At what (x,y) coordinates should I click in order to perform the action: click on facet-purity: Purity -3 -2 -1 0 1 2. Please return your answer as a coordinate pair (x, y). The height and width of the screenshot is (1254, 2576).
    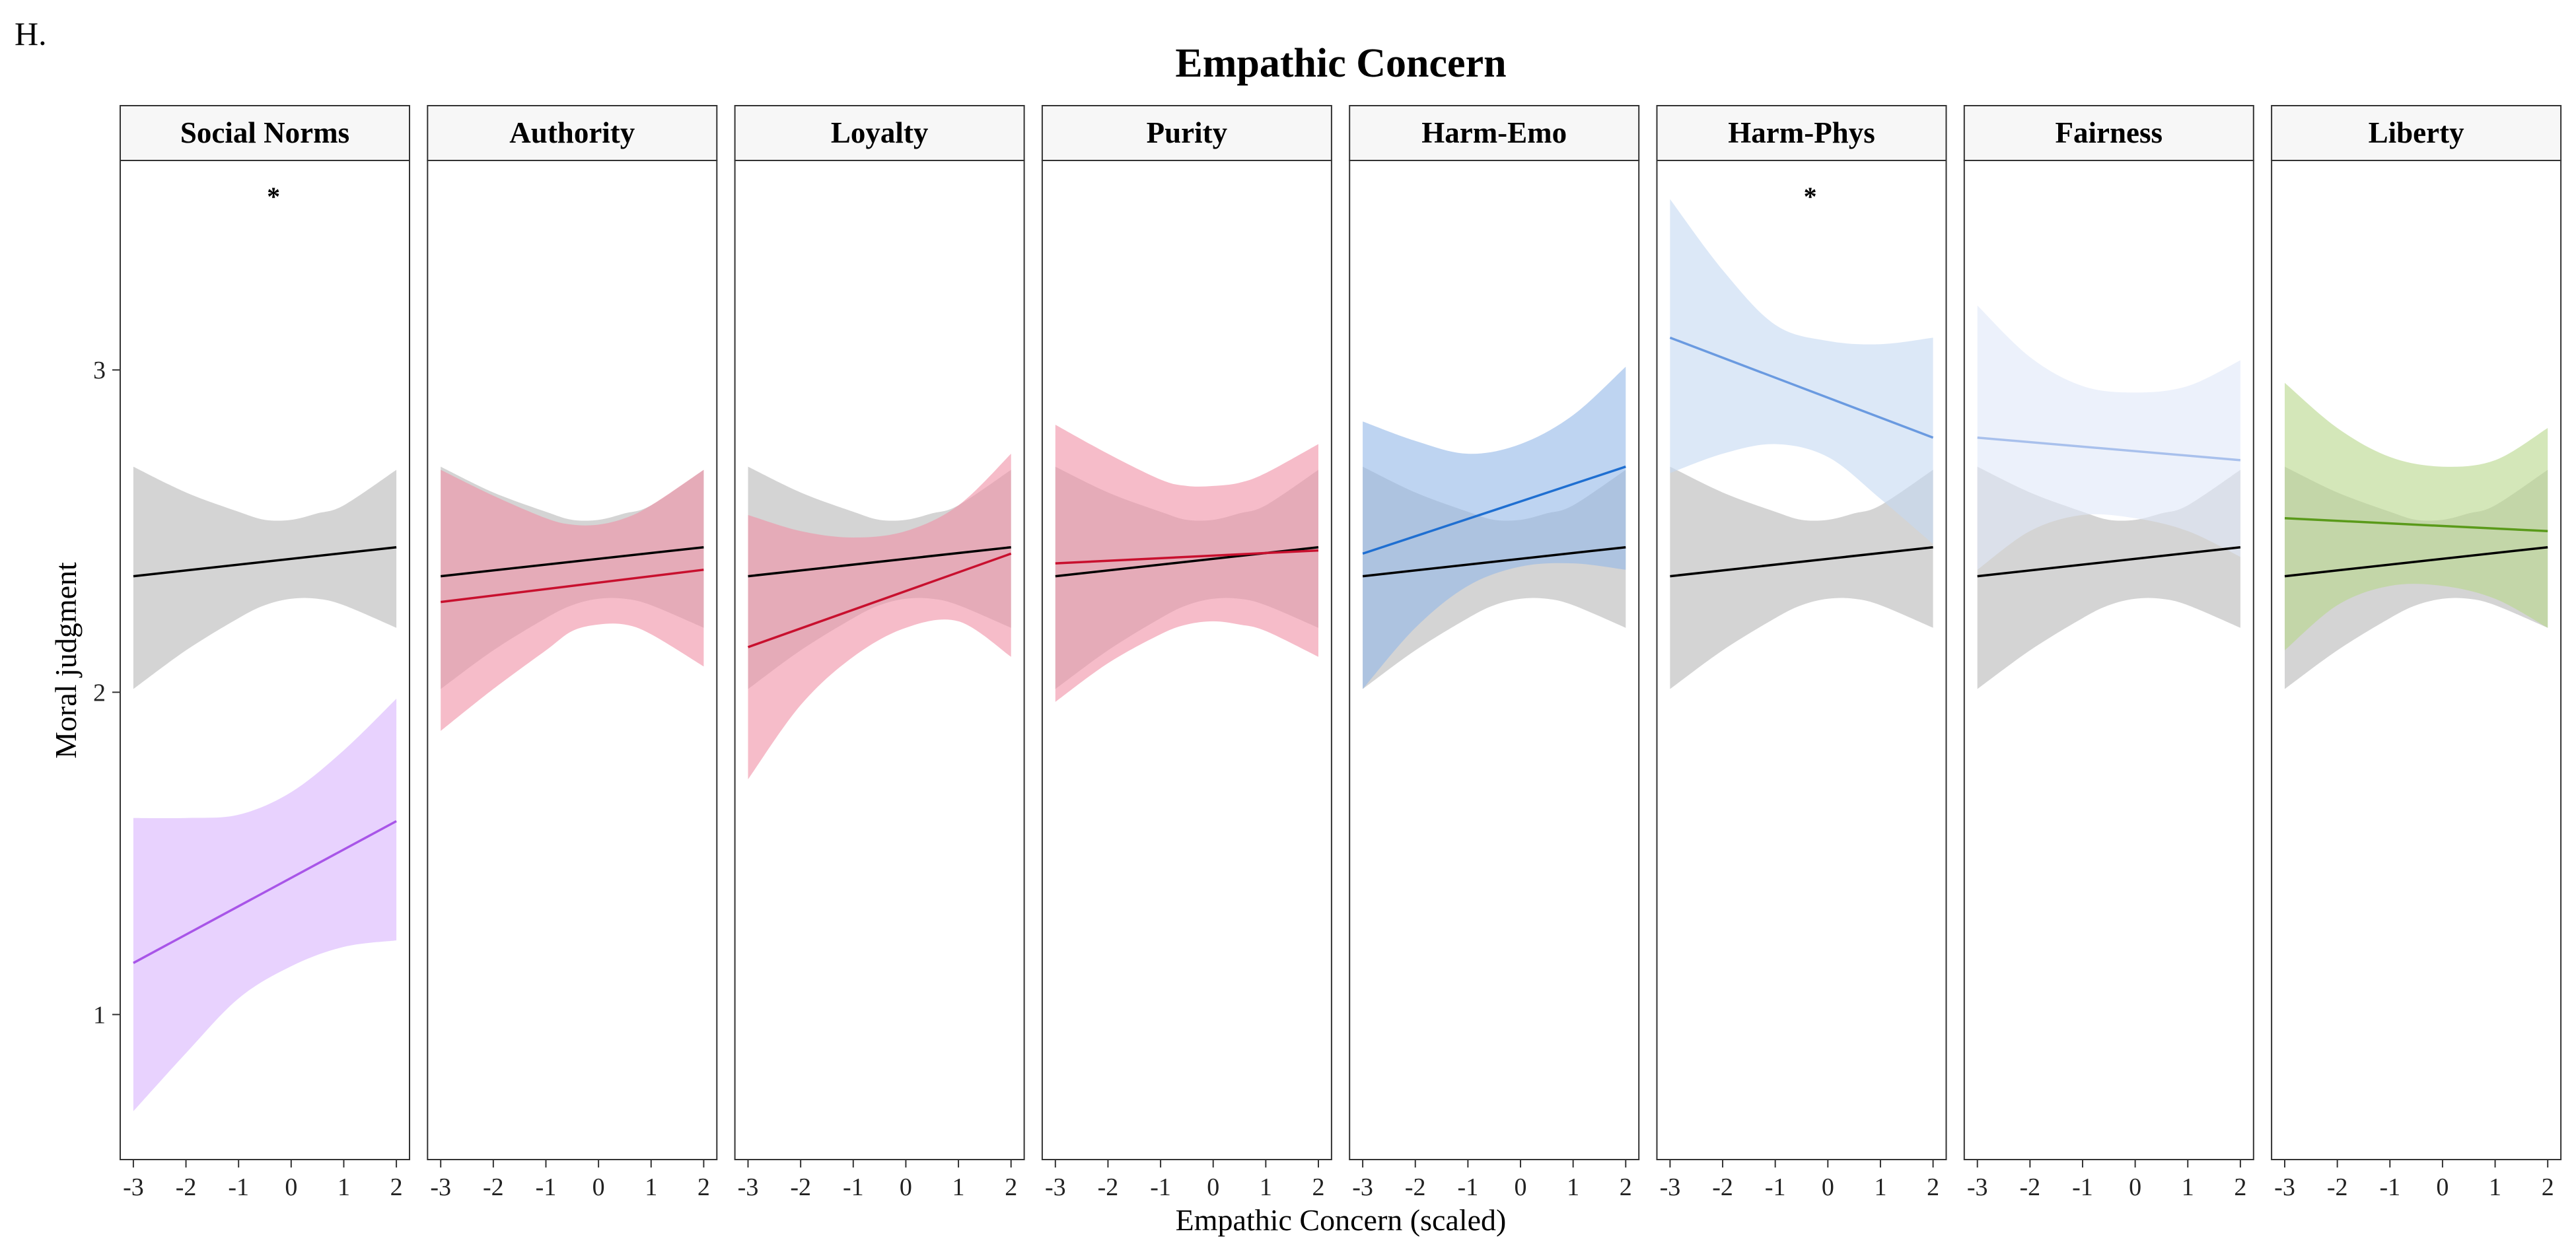
    Looking at the image, I should click on (1187, 653).